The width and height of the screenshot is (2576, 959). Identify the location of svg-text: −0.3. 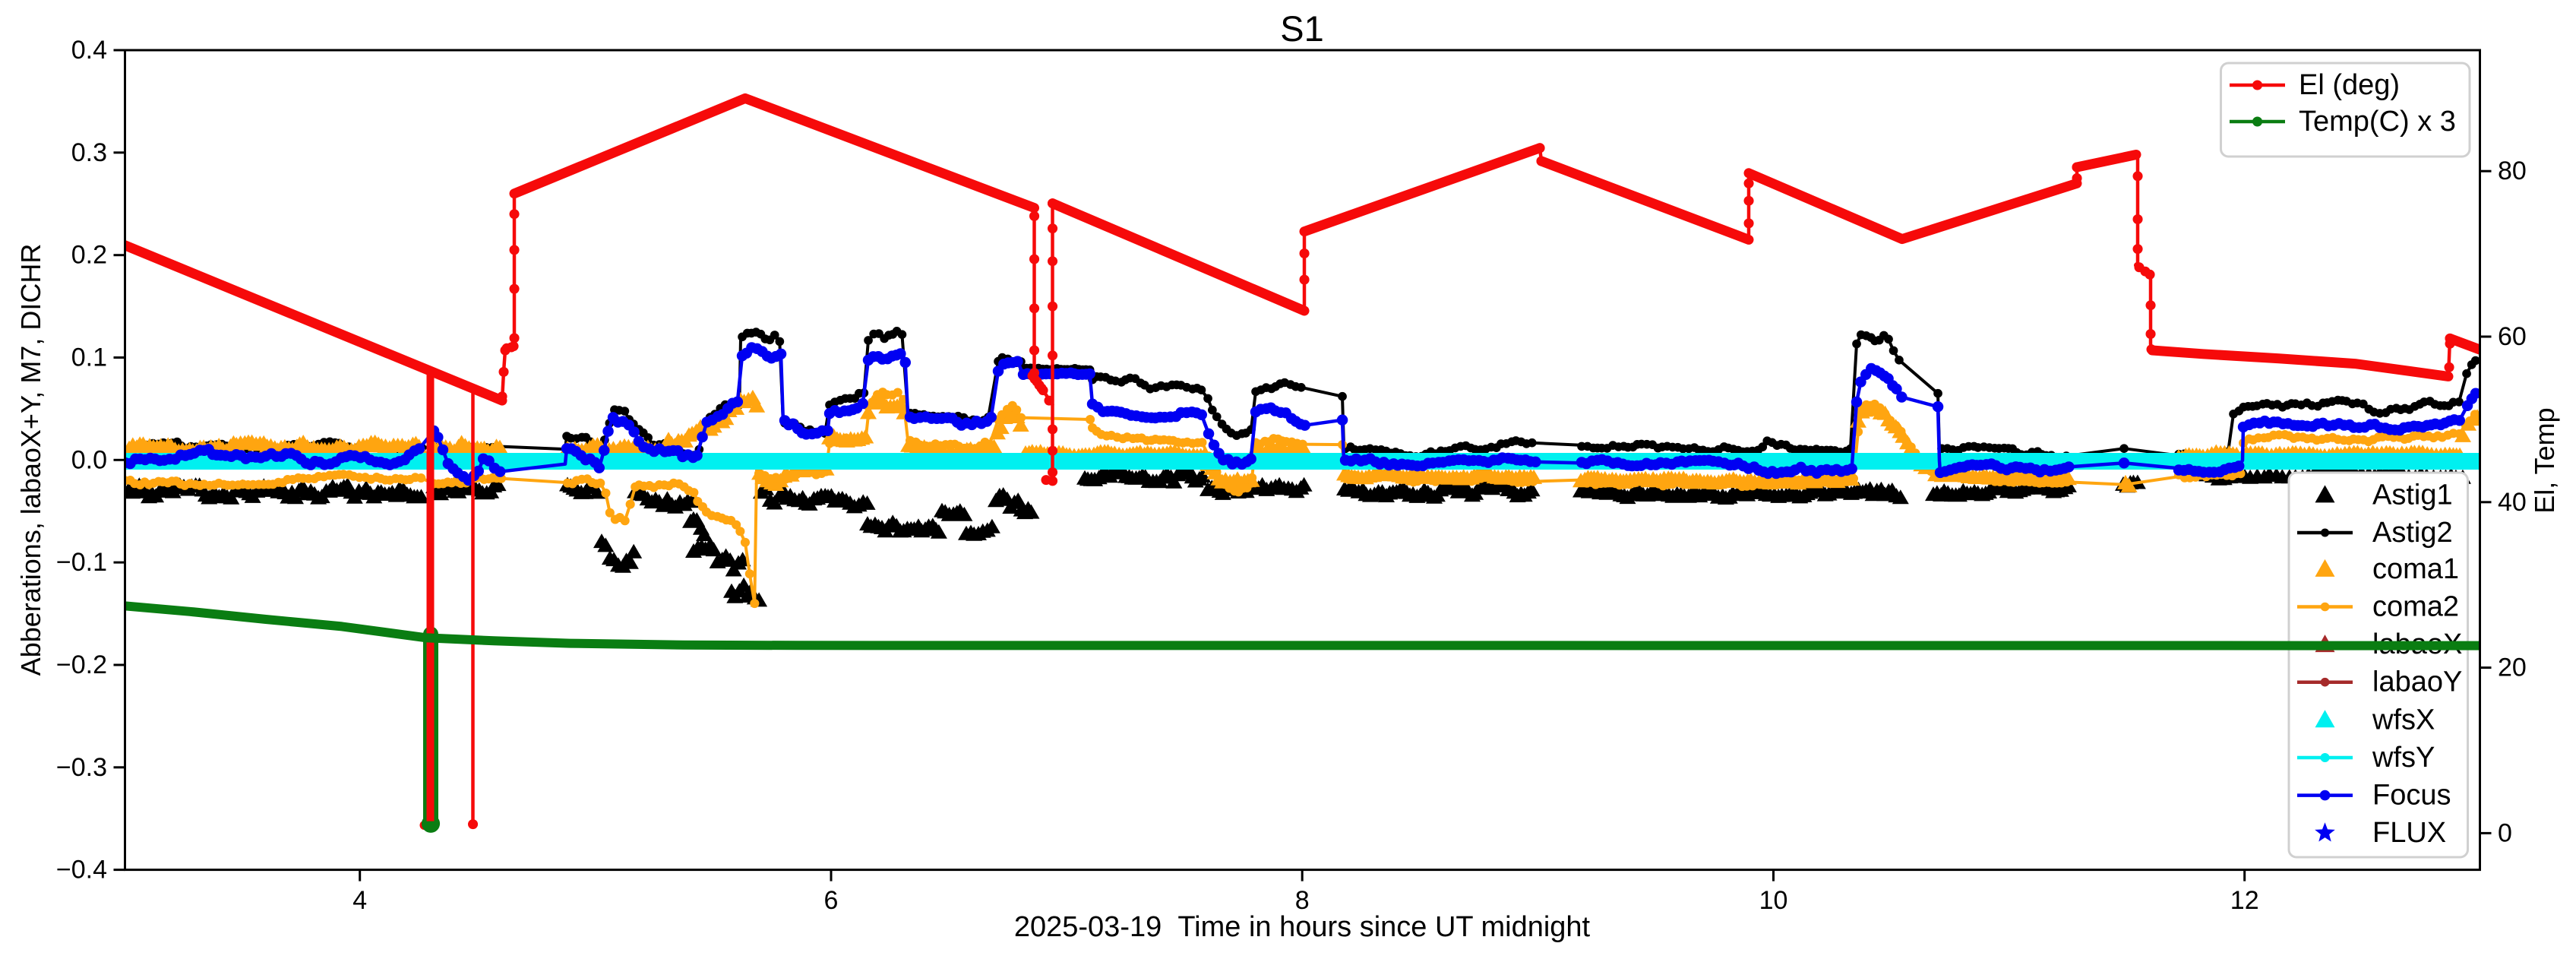
(81, 767).